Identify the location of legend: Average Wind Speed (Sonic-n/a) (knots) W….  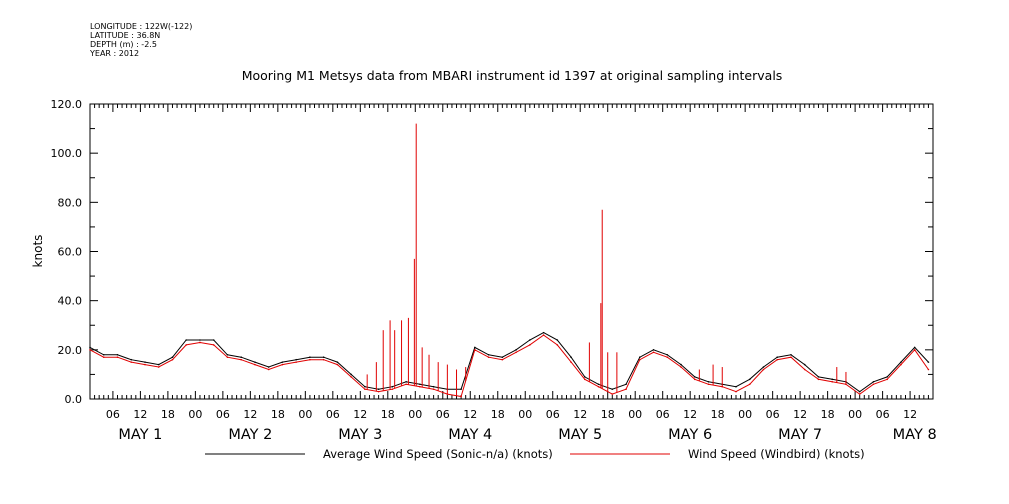
(535, 454).